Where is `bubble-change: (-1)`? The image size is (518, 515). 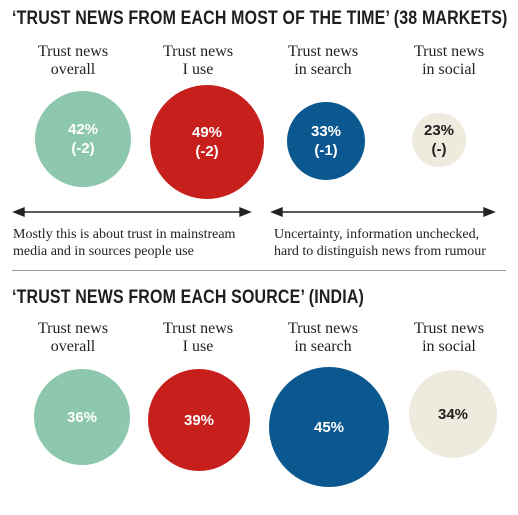
bubble-change: (-1) is located at coordinates (326, 150).